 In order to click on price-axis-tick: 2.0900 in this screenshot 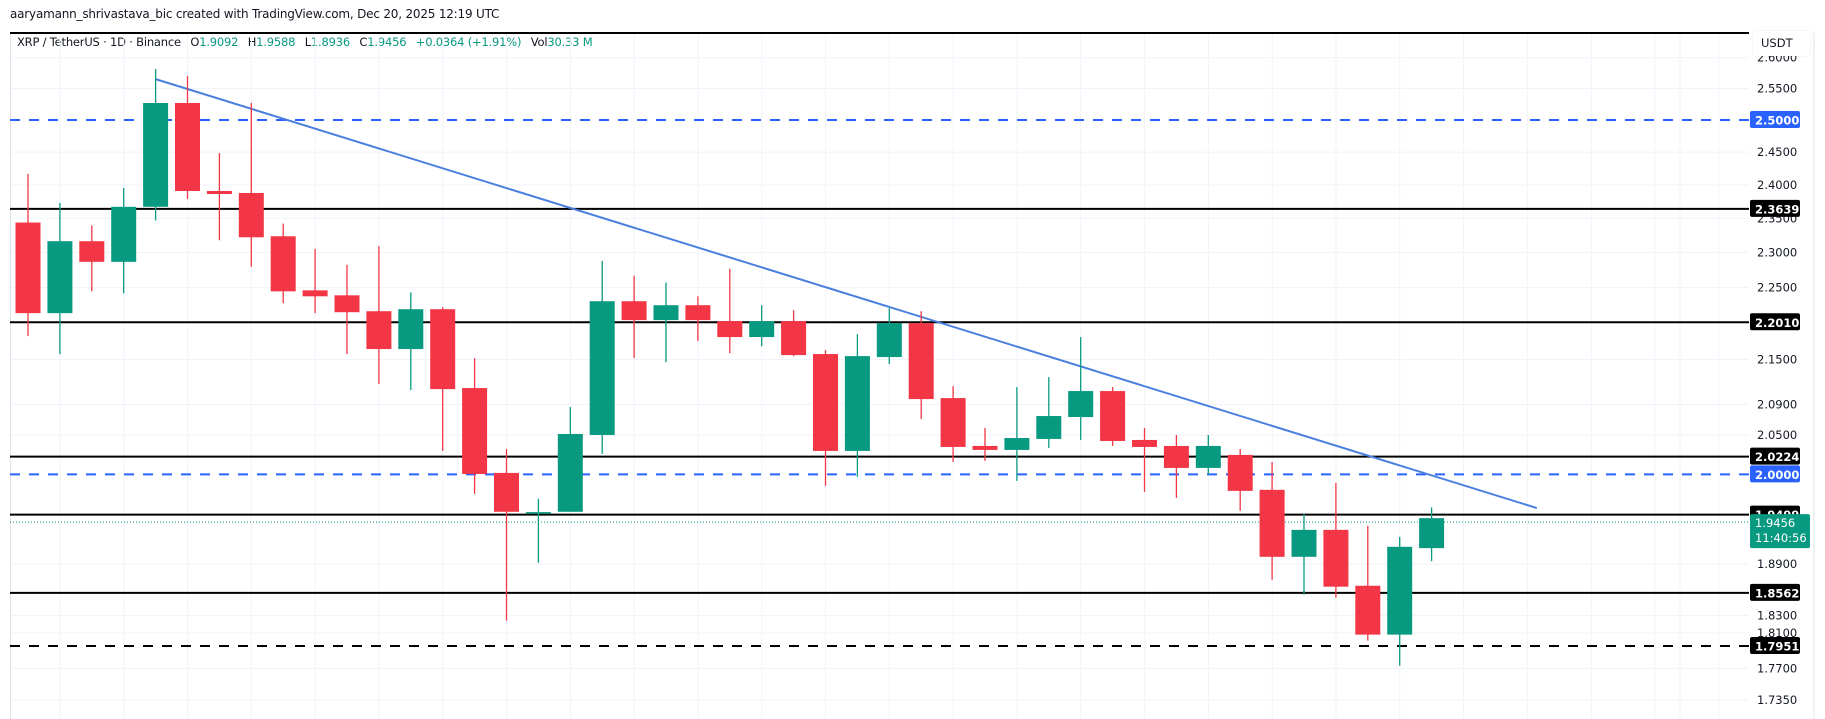, I will do `click(1777, 404)`.